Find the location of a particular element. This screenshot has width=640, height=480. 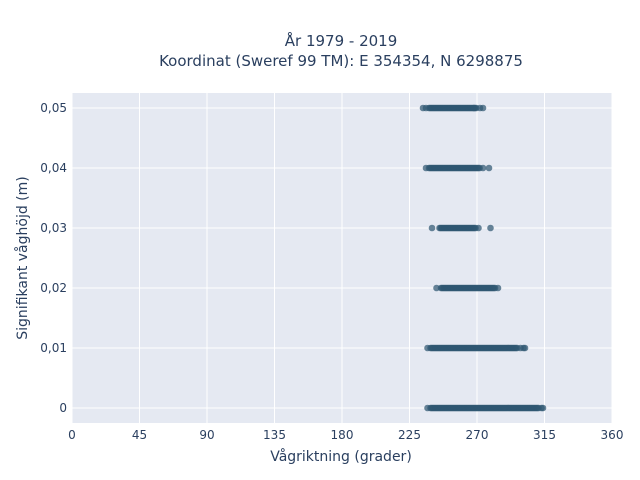

x-tick-label: 270 is located at coordinates (477, 435).